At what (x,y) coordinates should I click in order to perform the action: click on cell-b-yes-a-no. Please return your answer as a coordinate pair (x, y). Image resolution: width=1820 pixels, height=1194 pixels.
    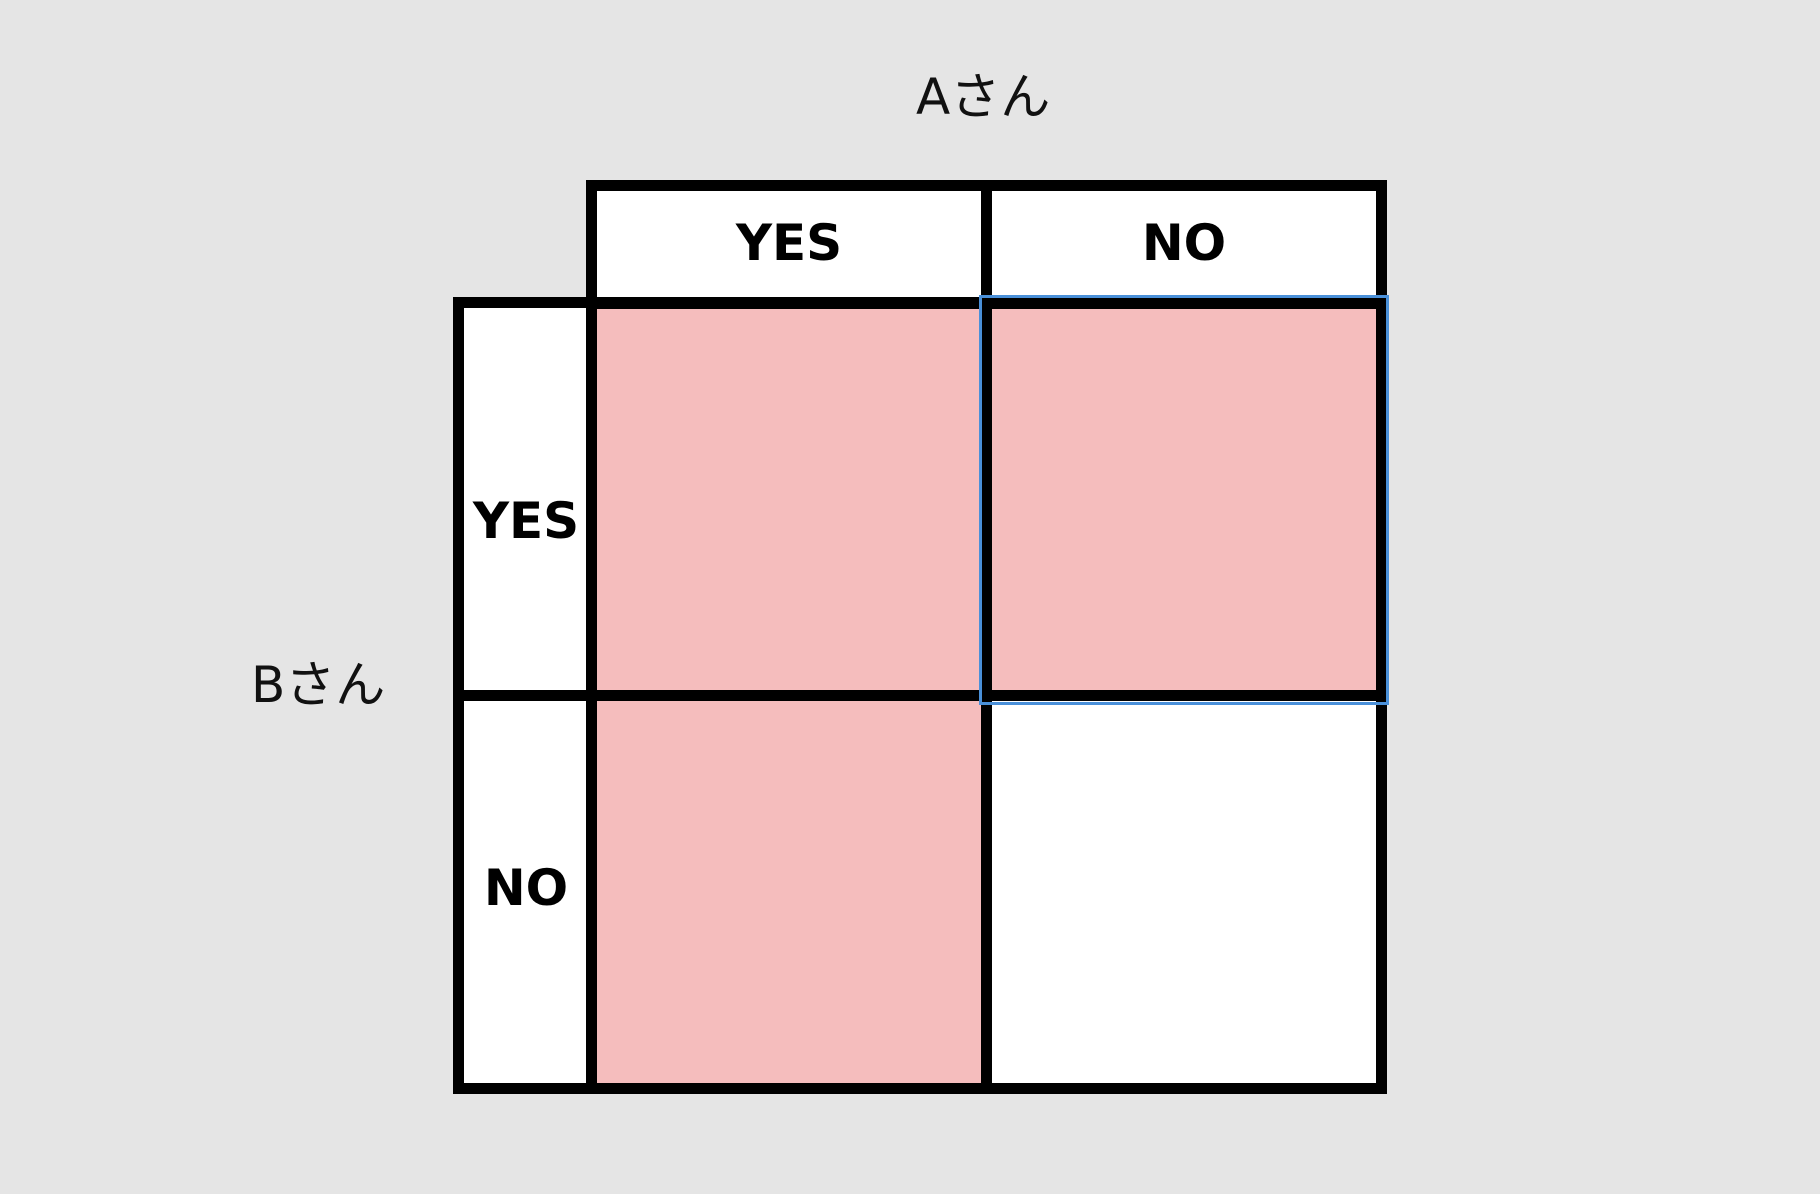
    Looking at the image, I should click on (1184, 499).